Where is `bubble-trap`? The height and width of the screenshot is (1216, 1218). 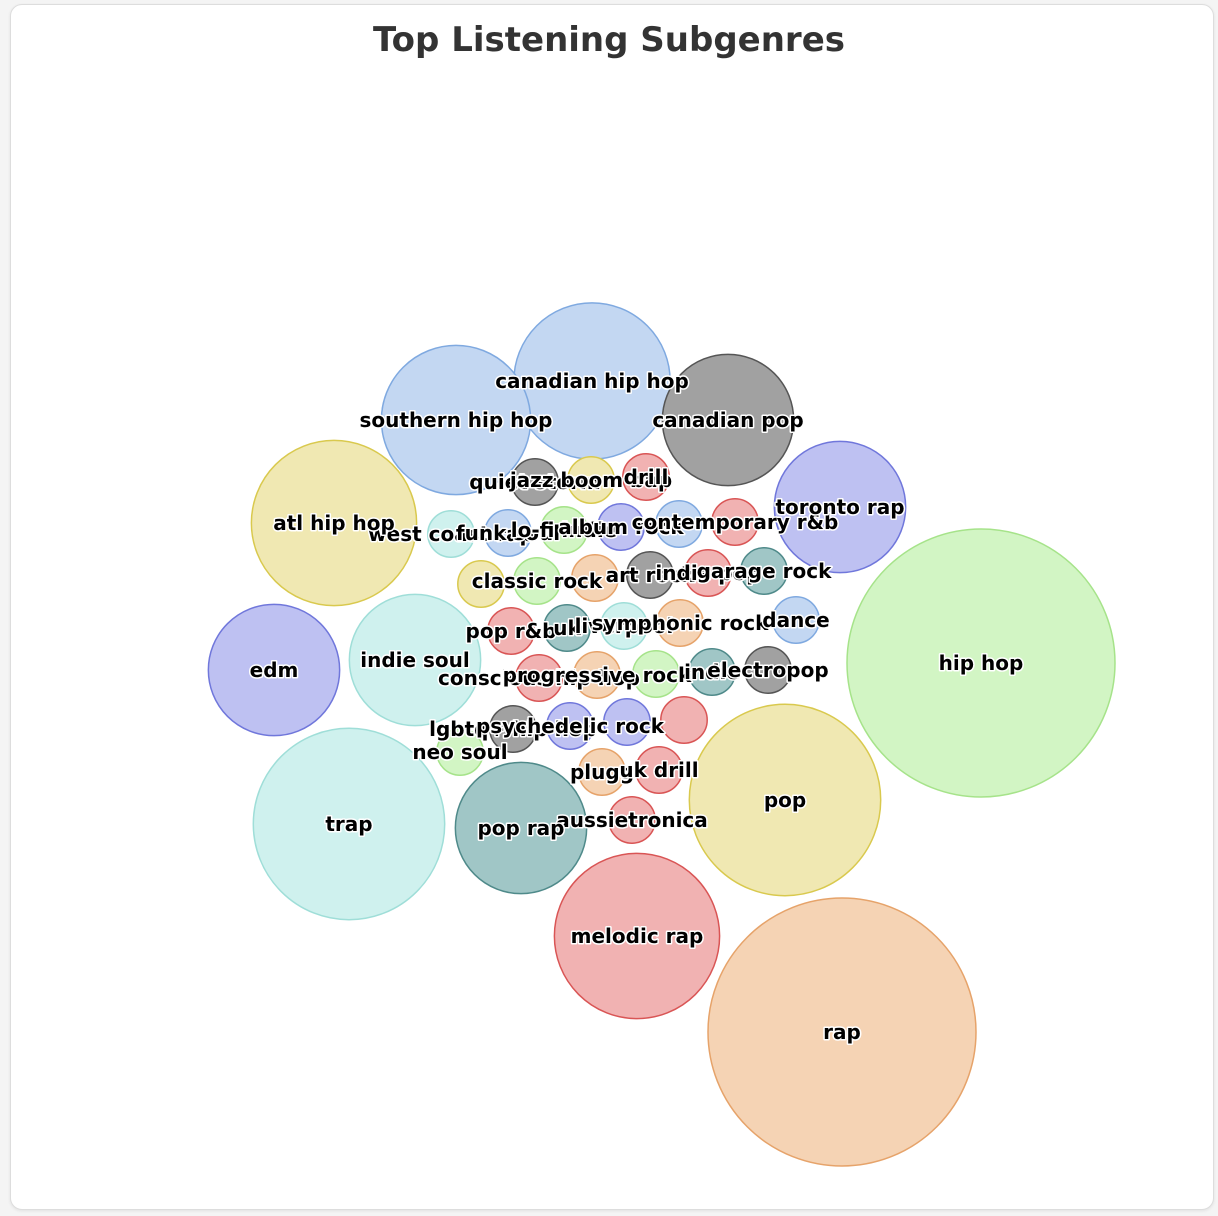 bubble-trap is located at coordinates (349, 824).